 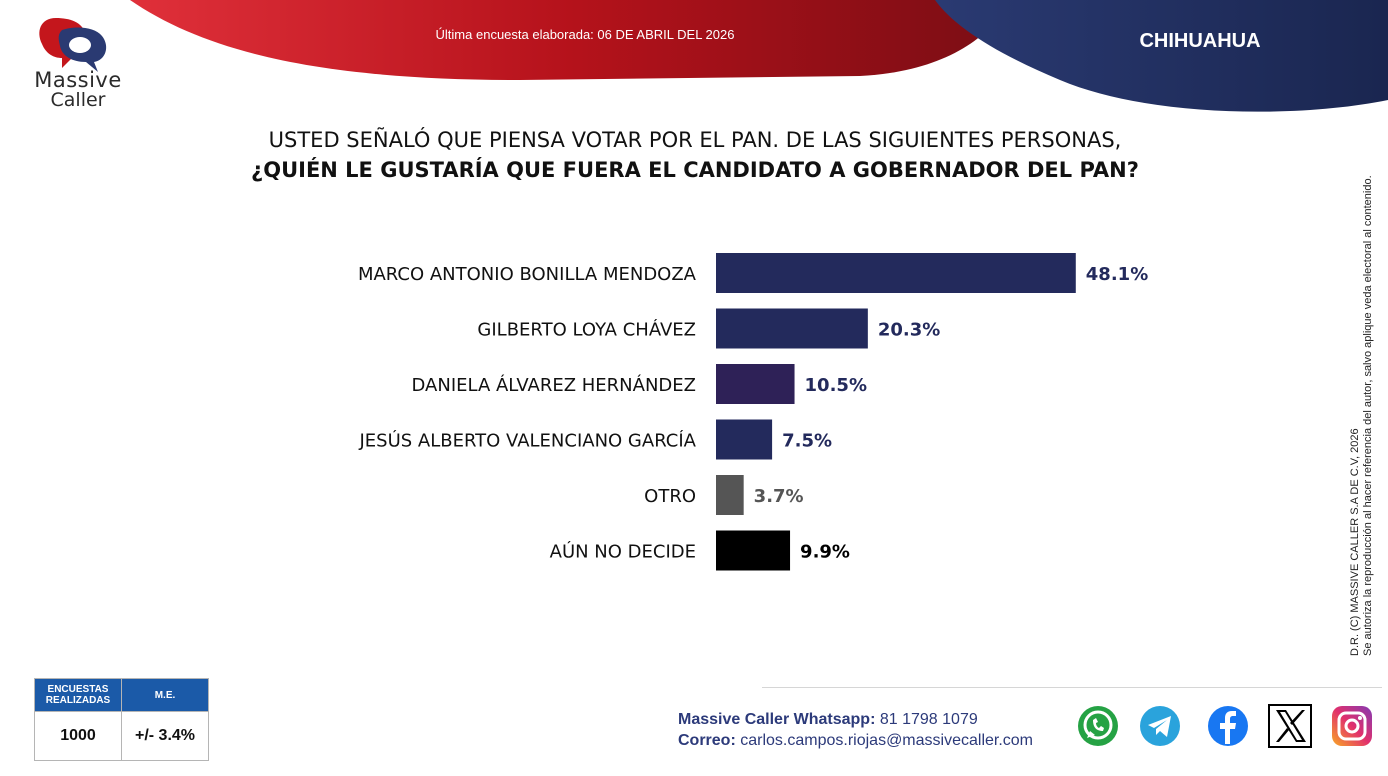 I want to click on me-header: M.E., so click(x=165, y=695).